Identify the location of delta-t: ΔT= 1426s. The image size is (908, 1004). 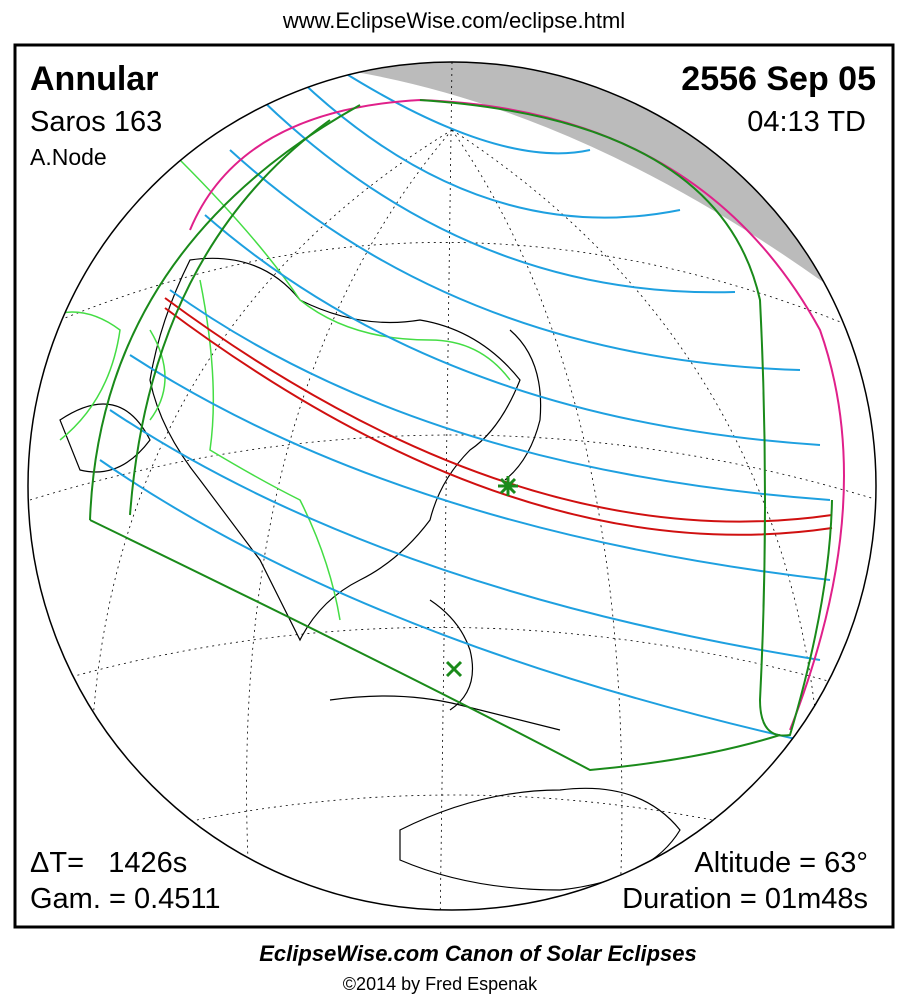
(108, 863).